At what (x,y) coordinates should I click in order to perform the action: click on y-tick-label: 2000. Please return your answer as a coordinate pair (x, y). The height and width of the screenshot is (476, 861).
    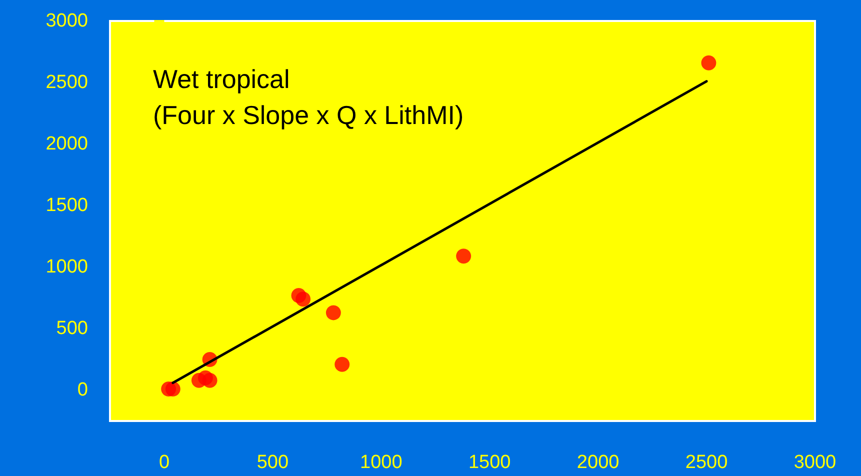
    Looking at the image, I should click on (67, 144).